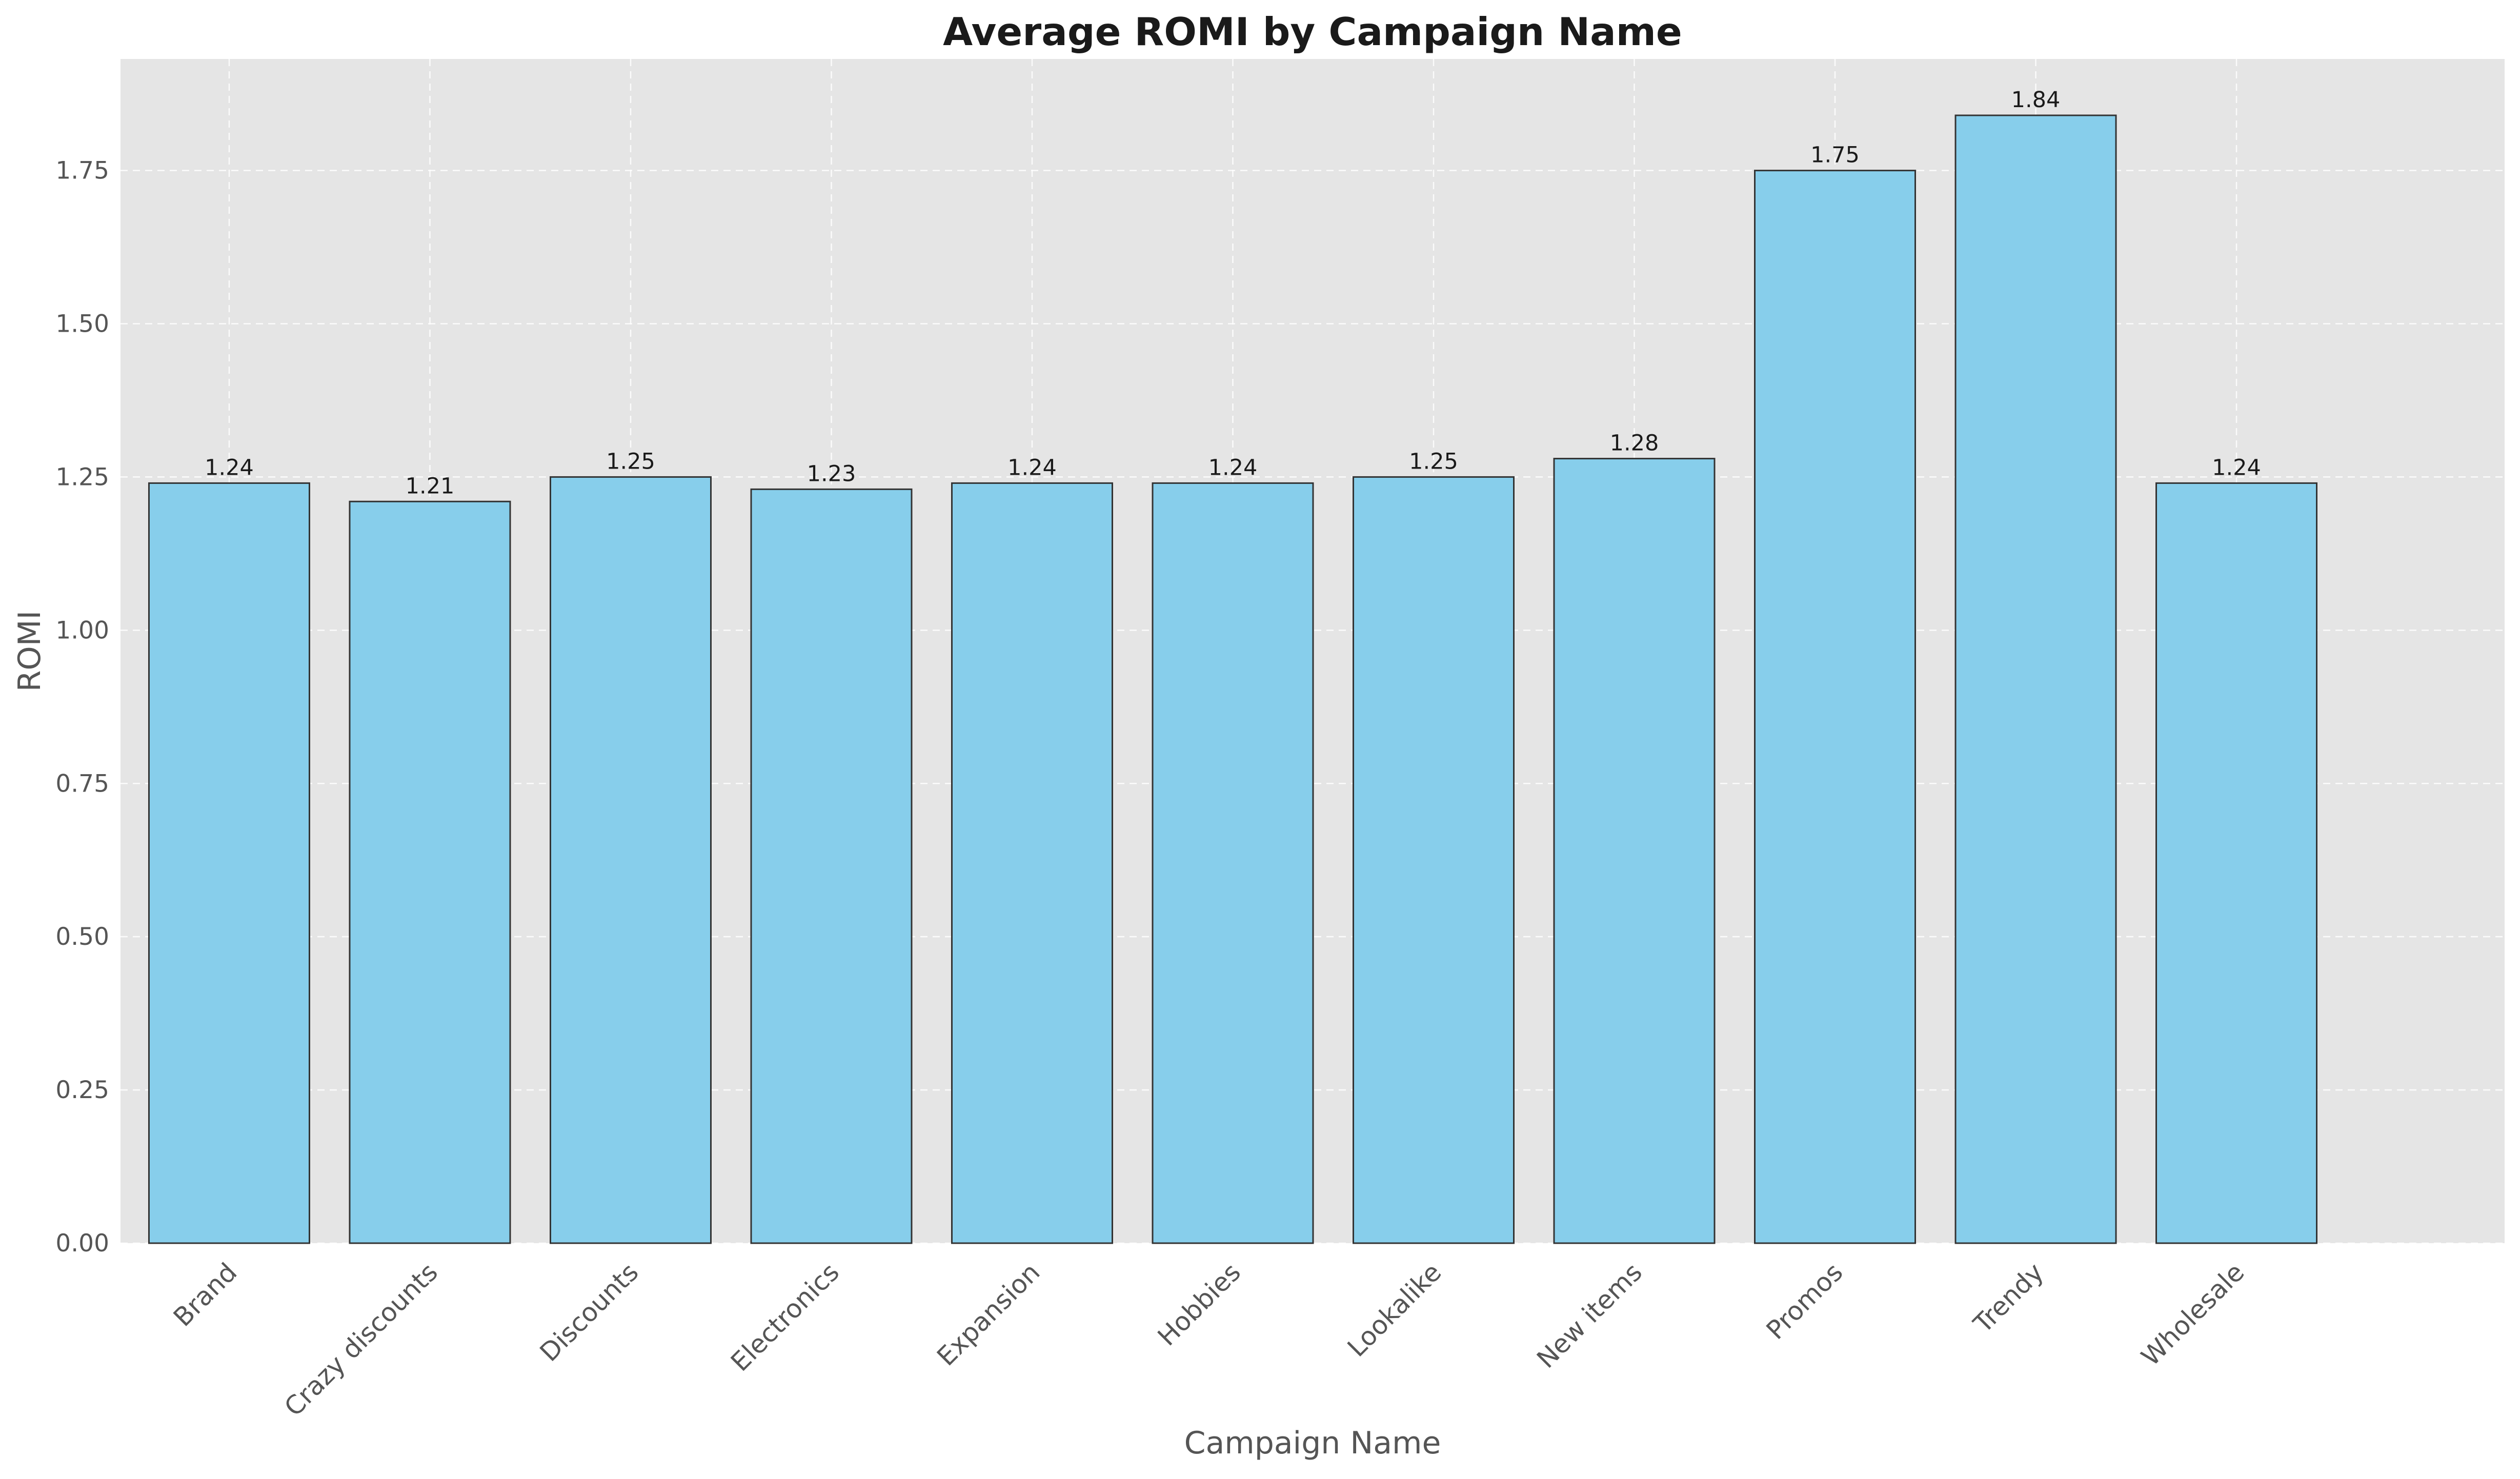 Image resolution: width=2520 pixels, height=1479 pixels. What do you see at coordinates (1233, 863) in the screenshot?
I see `bar-hobbies` at bounding box center [1233, 863].